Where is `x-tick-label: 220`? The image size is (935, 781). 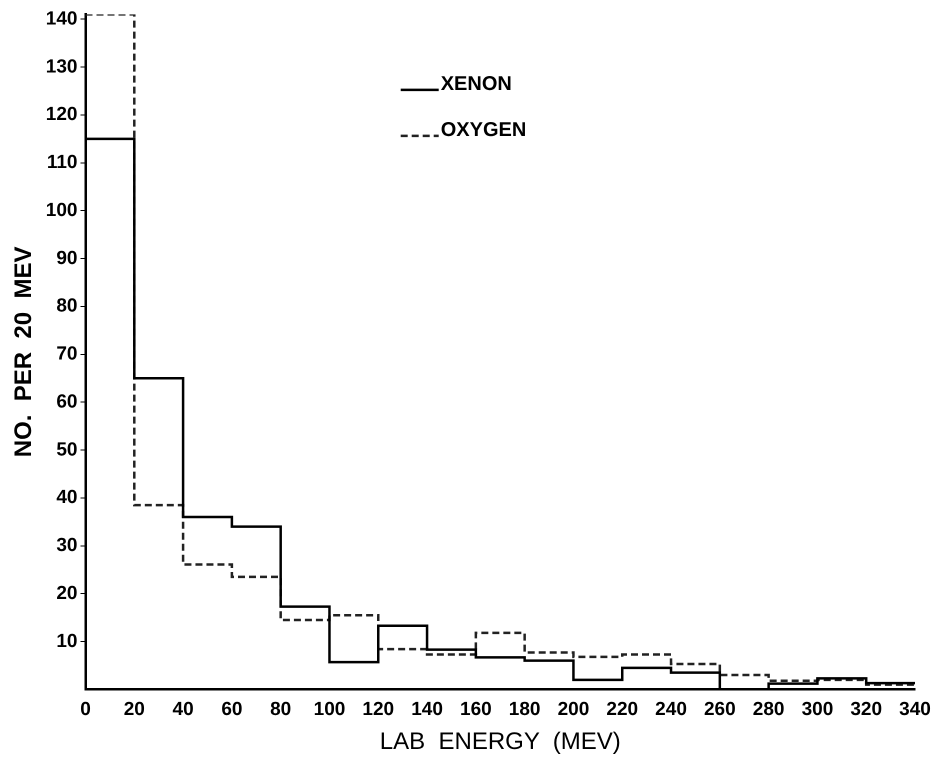
x-tick-label: 220 is located at coordinates (622, 709).